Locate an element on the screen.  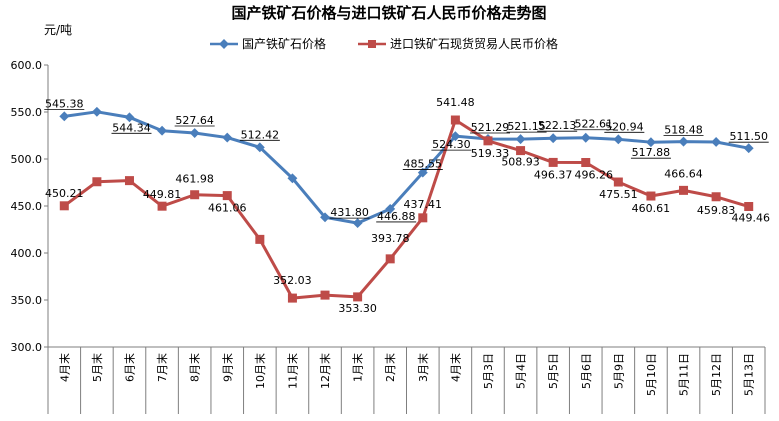
data-label-0: 512.42 is located at coordinates (260, 134).